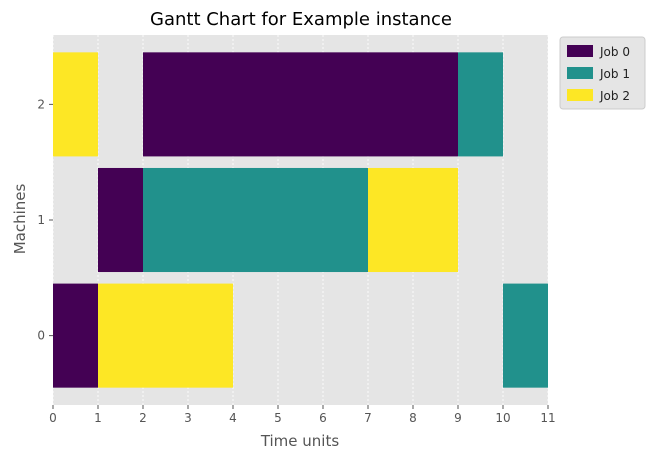 This screenshot has width=654, height=460. I want to click on legend-label: Job 1, so click(614, 74).